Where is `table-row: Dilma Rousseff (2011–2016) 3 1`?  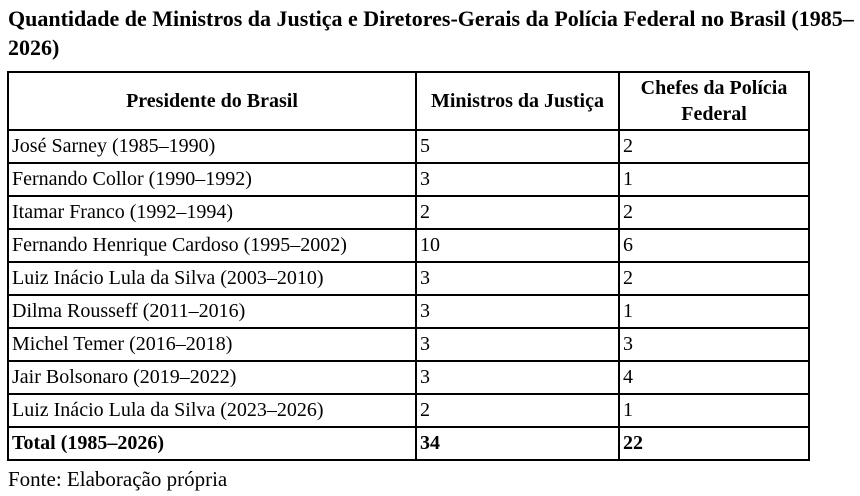 table-row: Dilma Rousseff (2011–2016) 3 1 is located at coordinates (408, 311).